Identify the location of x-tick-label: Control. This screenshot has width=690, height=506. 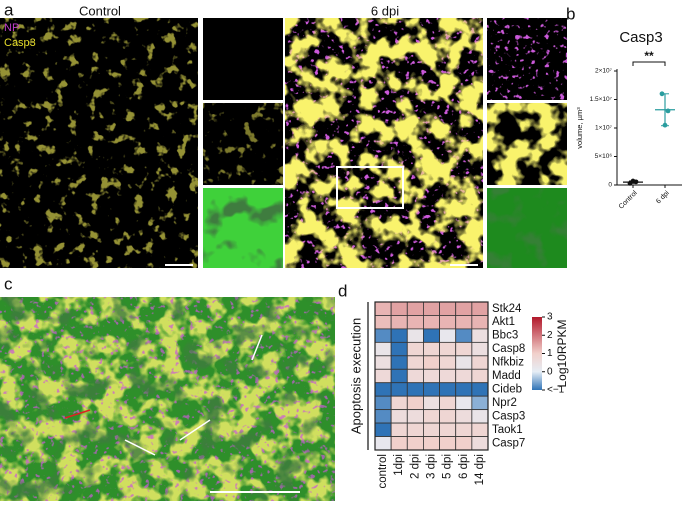
(628, 199).